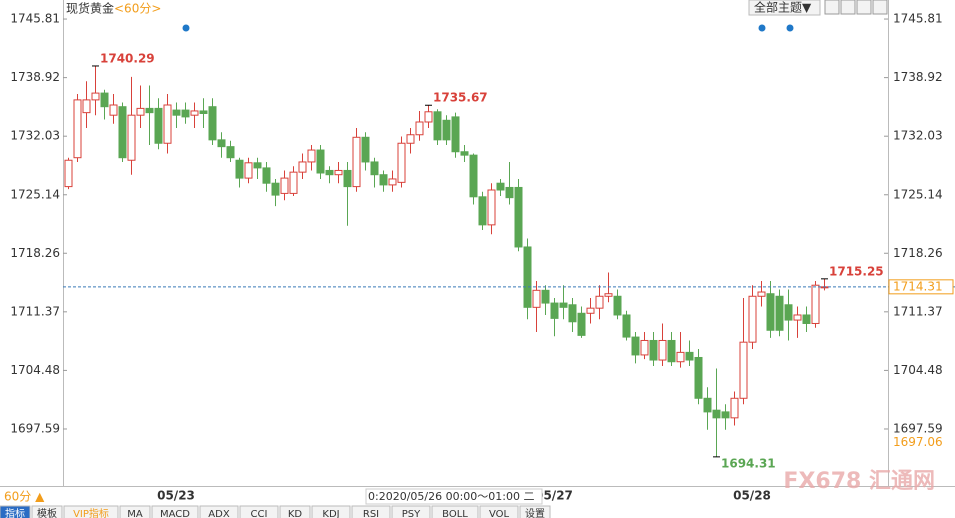 Image resolution: width=955 pixels, height=518 pixels. I want to click on theme-label: 全部主题▼, so click(783, 7).